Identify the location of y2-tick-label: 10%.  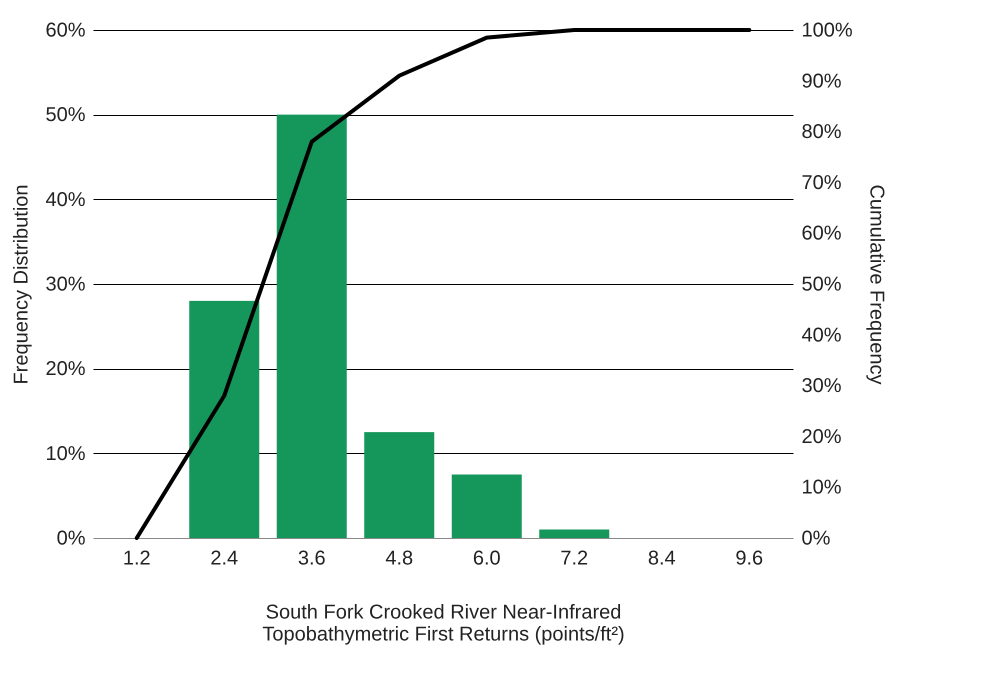
(822, 487).